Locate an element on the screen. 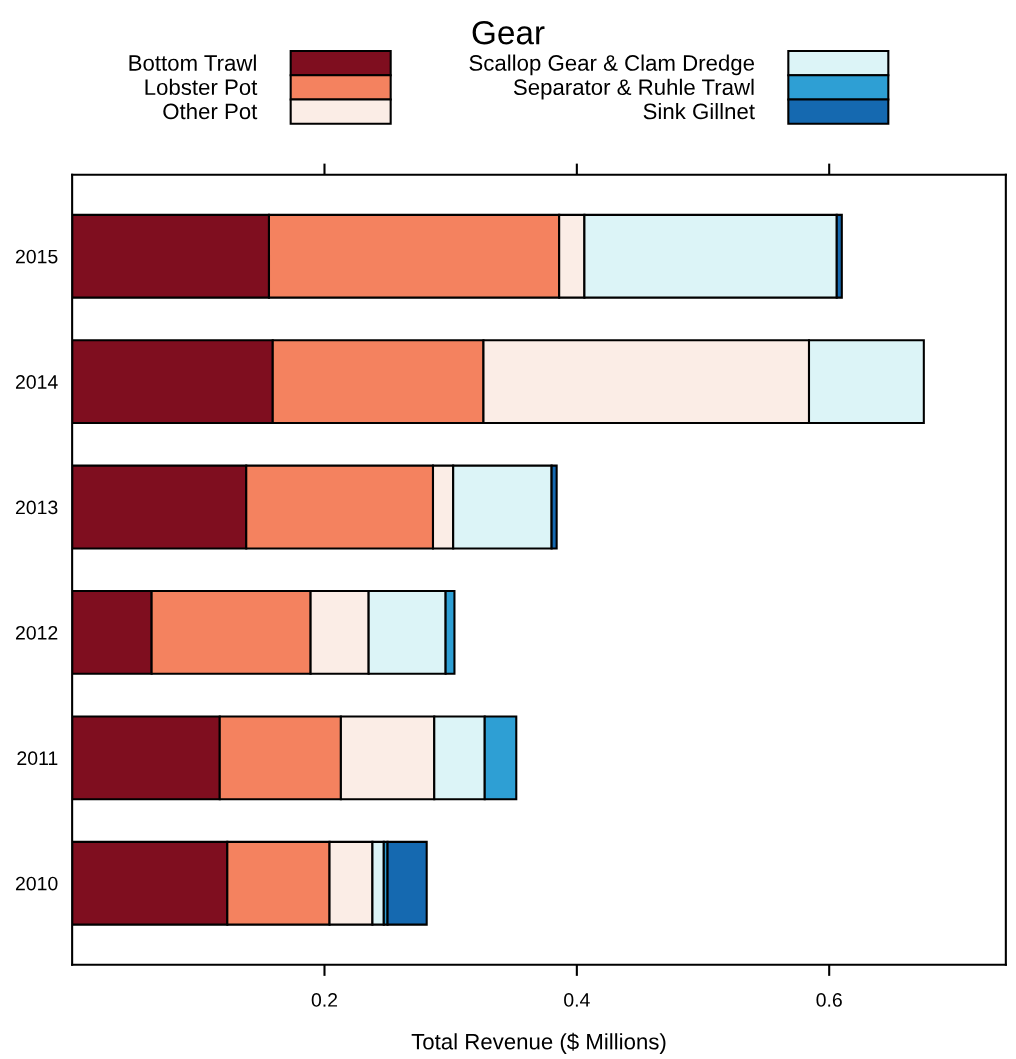 This screenshot has height=1059, width=1016. legend-label: Lobster Pot is located at coordinates (201, 87).